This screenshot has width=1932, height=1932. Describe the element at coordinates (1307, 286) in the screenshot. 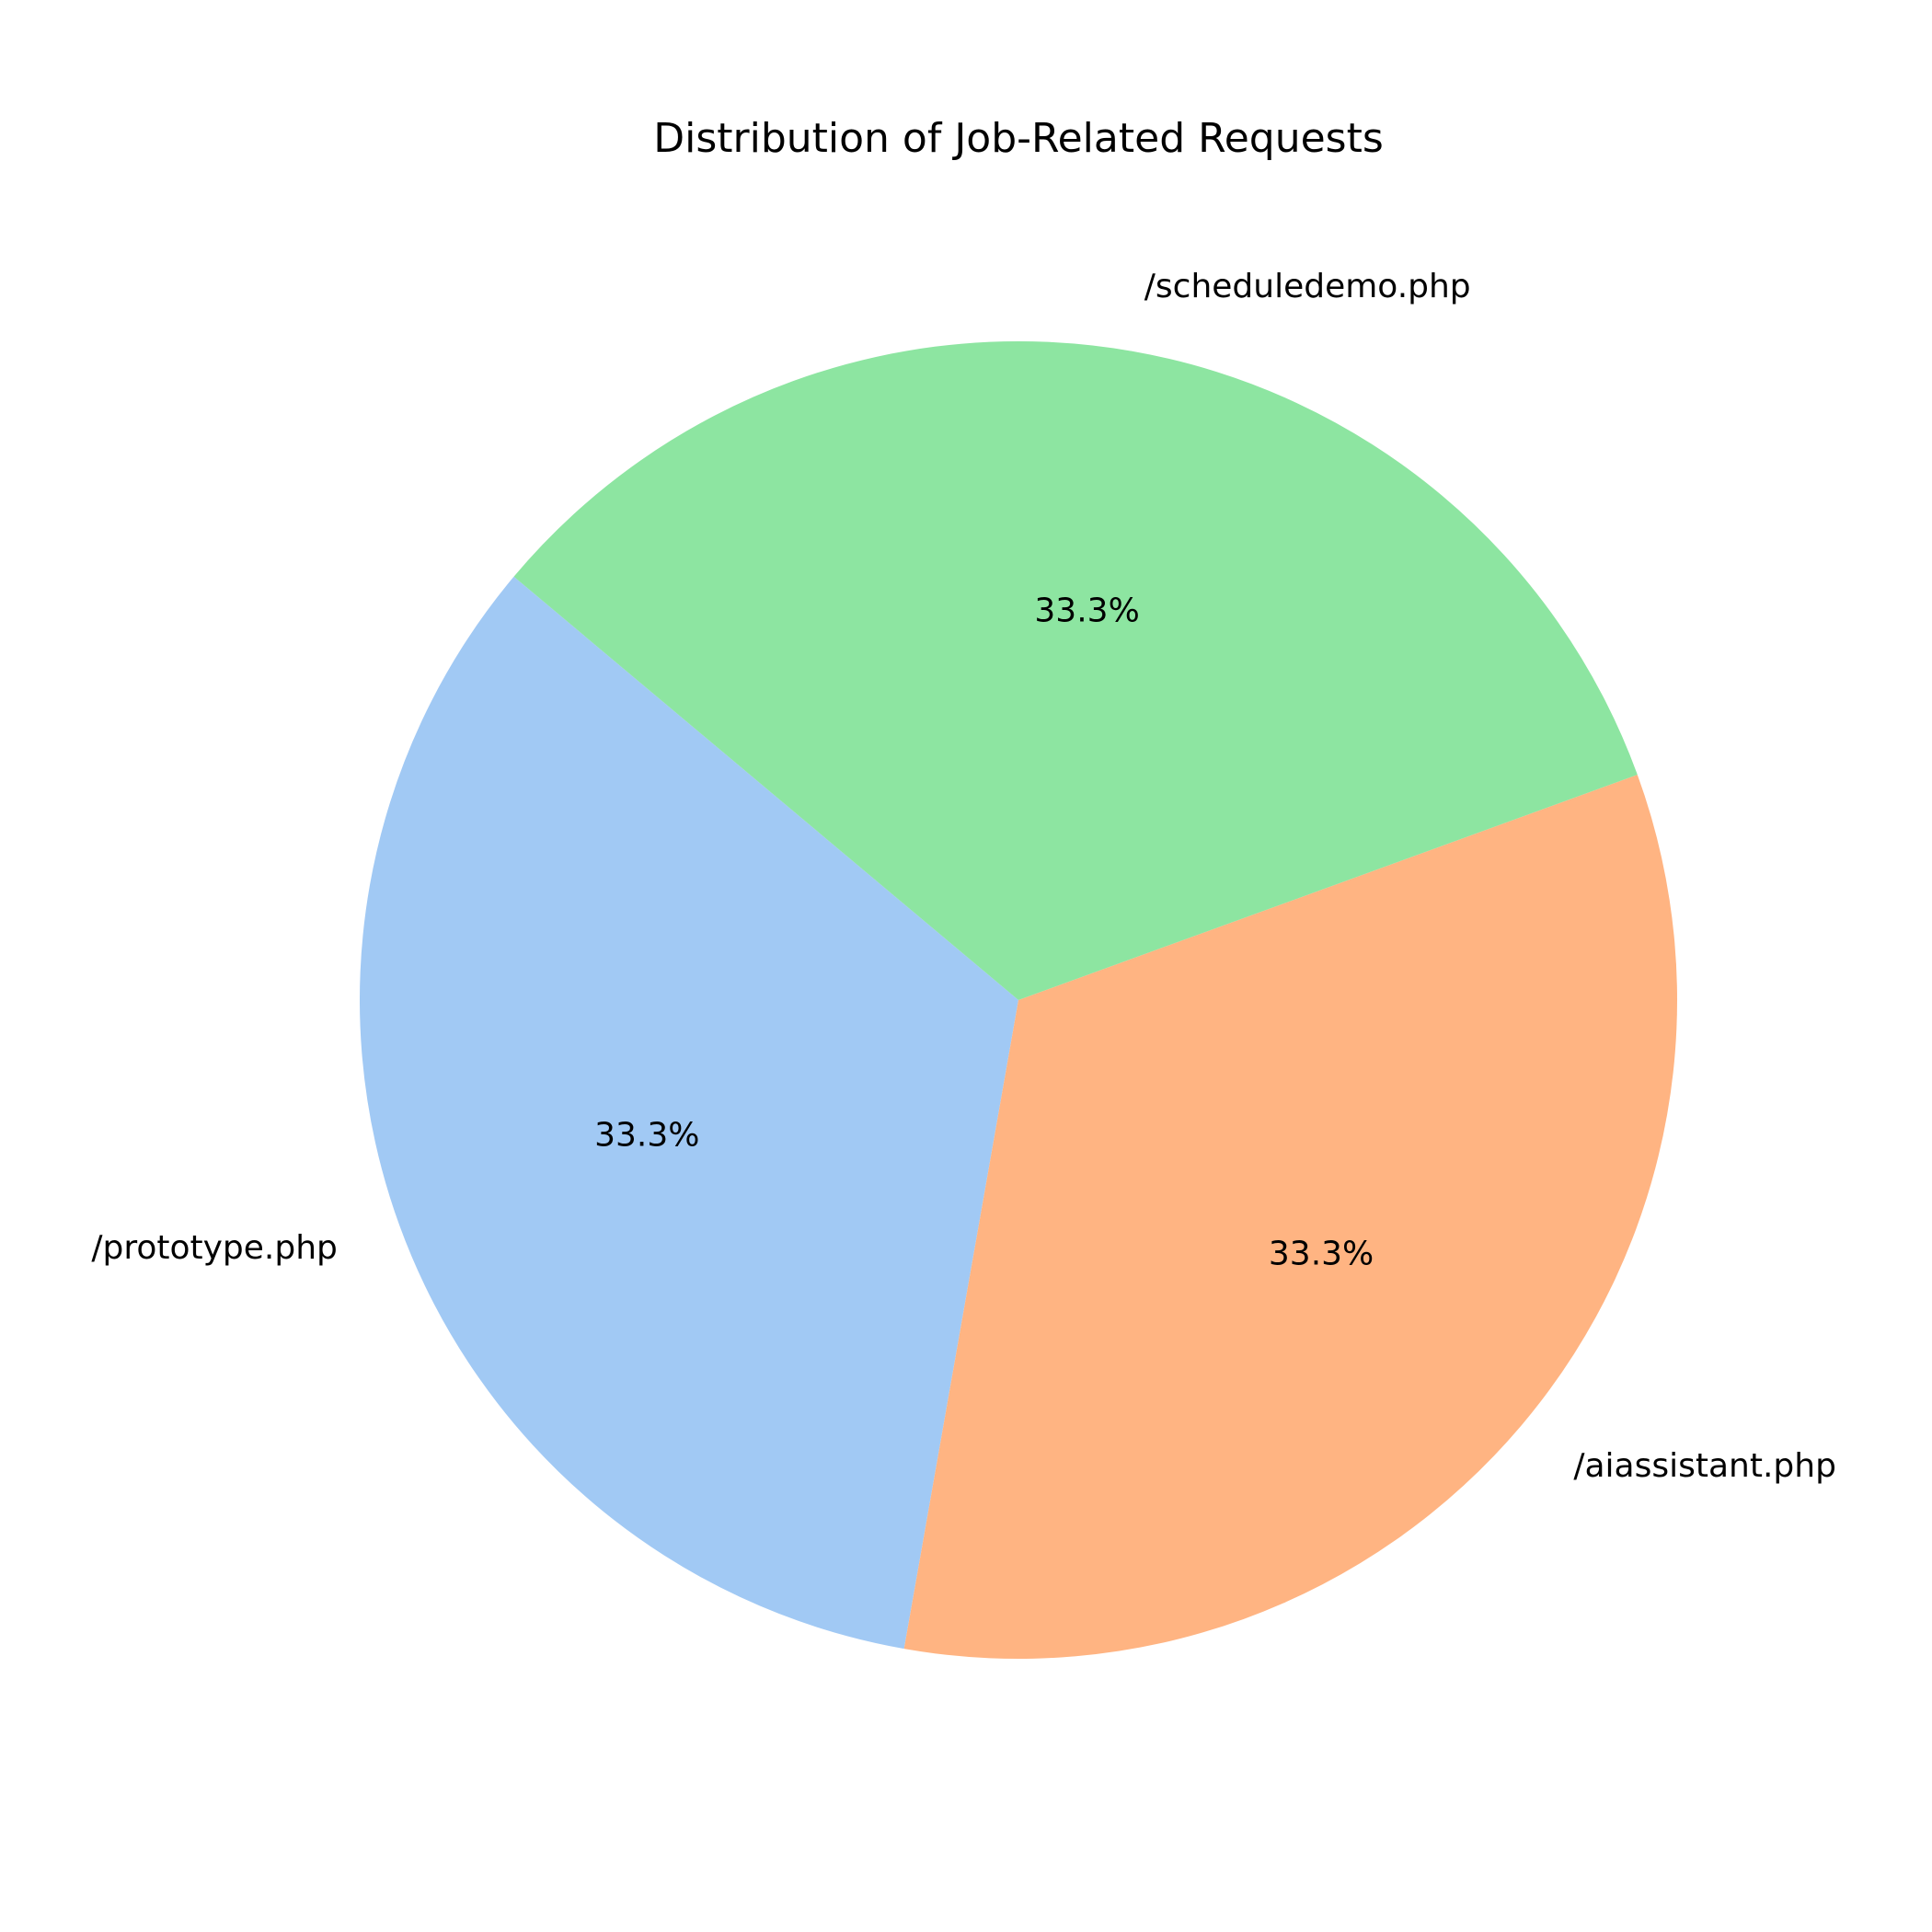

I see `slice-category-label: /scheduledemo.php` at that location.